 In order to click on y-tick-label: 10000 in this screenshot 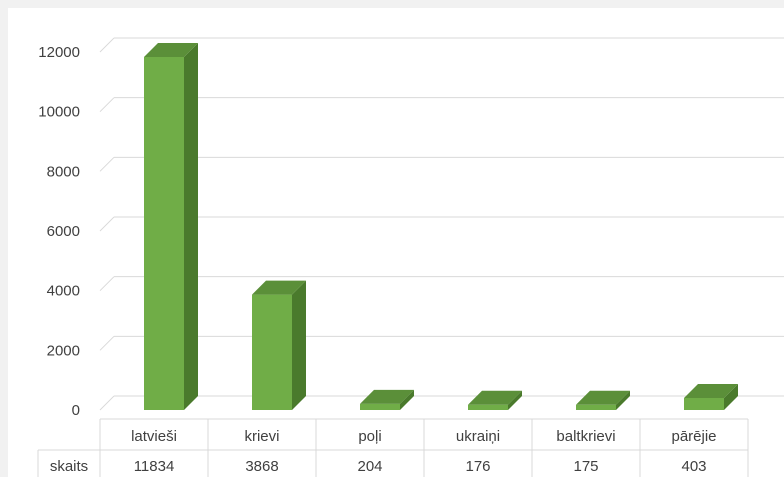, I will do `click(59, 112)`.